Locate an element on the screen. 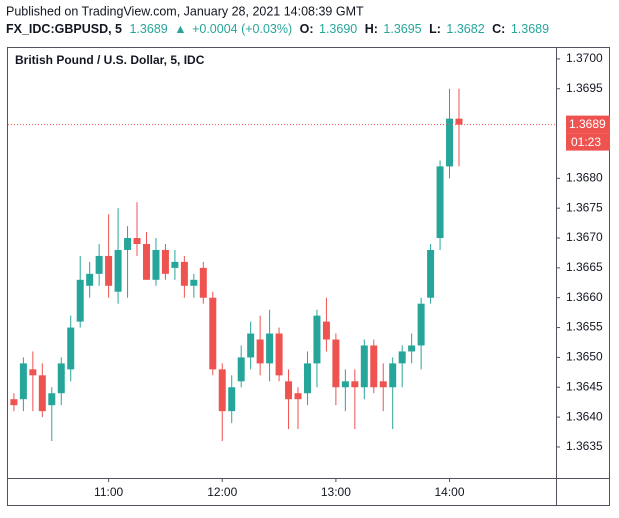  y-tick-label: 1.3670 is located at coordinates (584, 237).